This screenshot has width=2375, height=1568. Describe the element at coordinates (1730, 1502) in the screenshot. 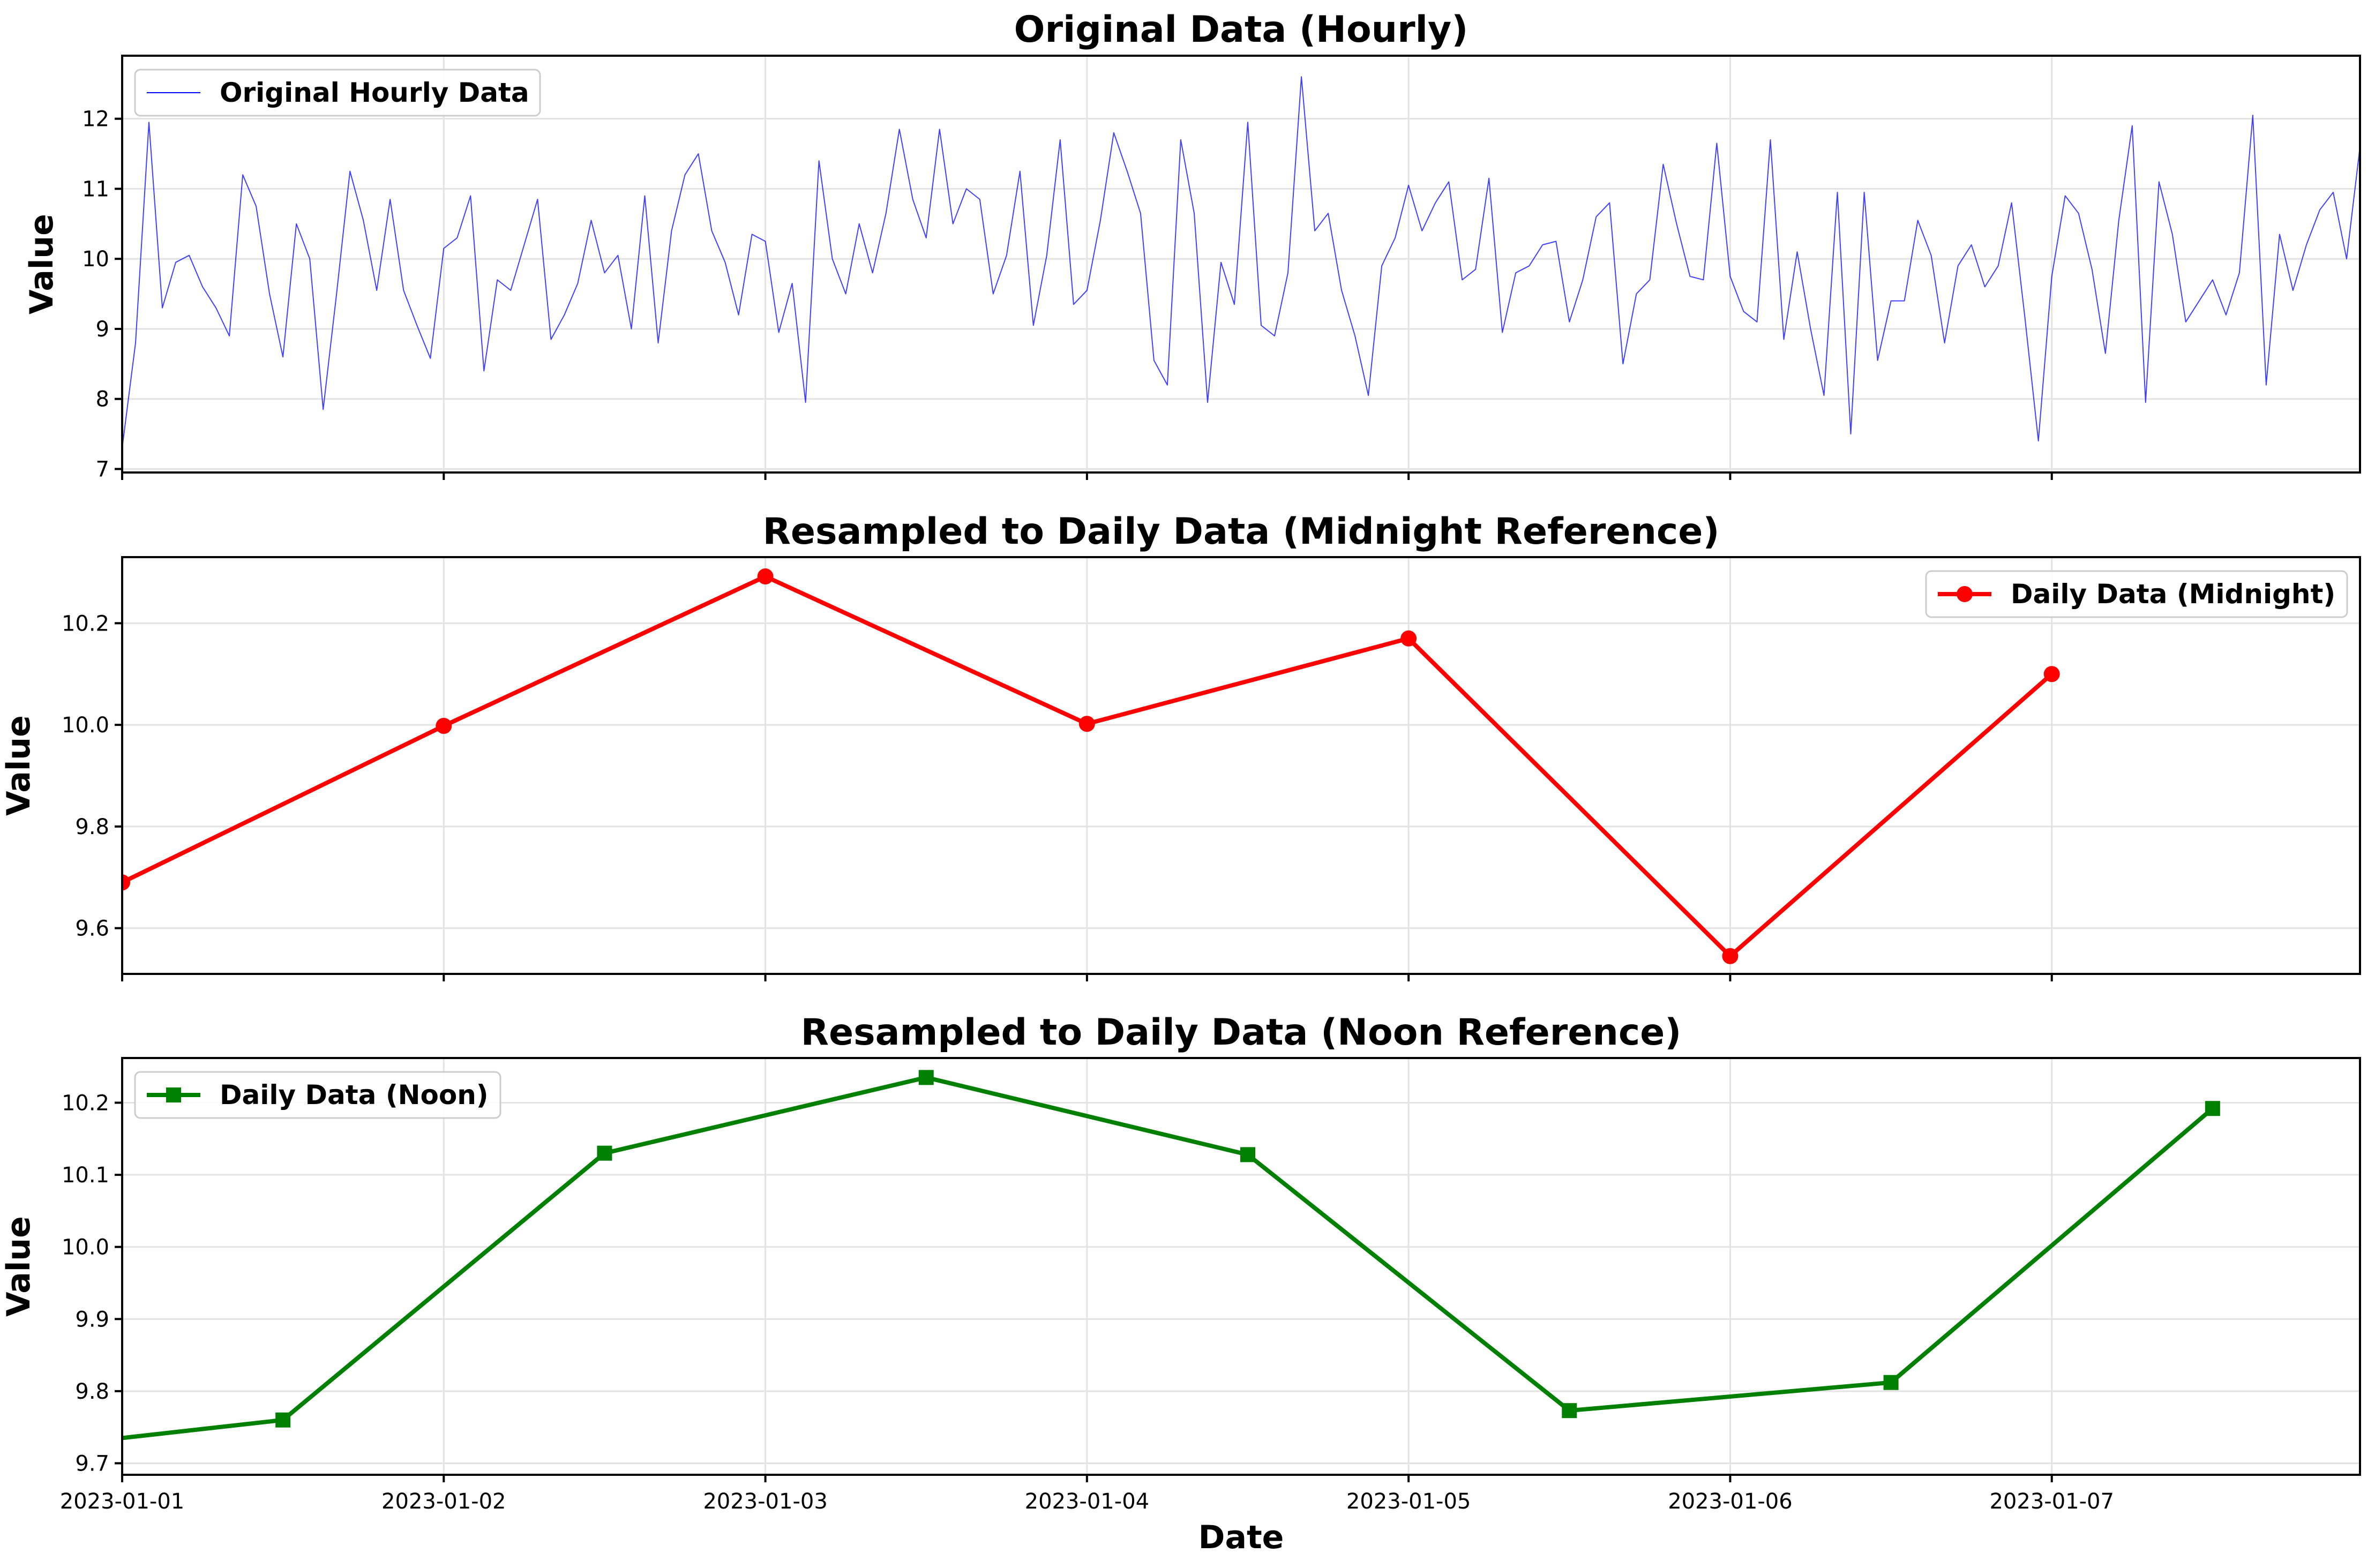

I see `x-tick-label: 2023-01-06` at that location.